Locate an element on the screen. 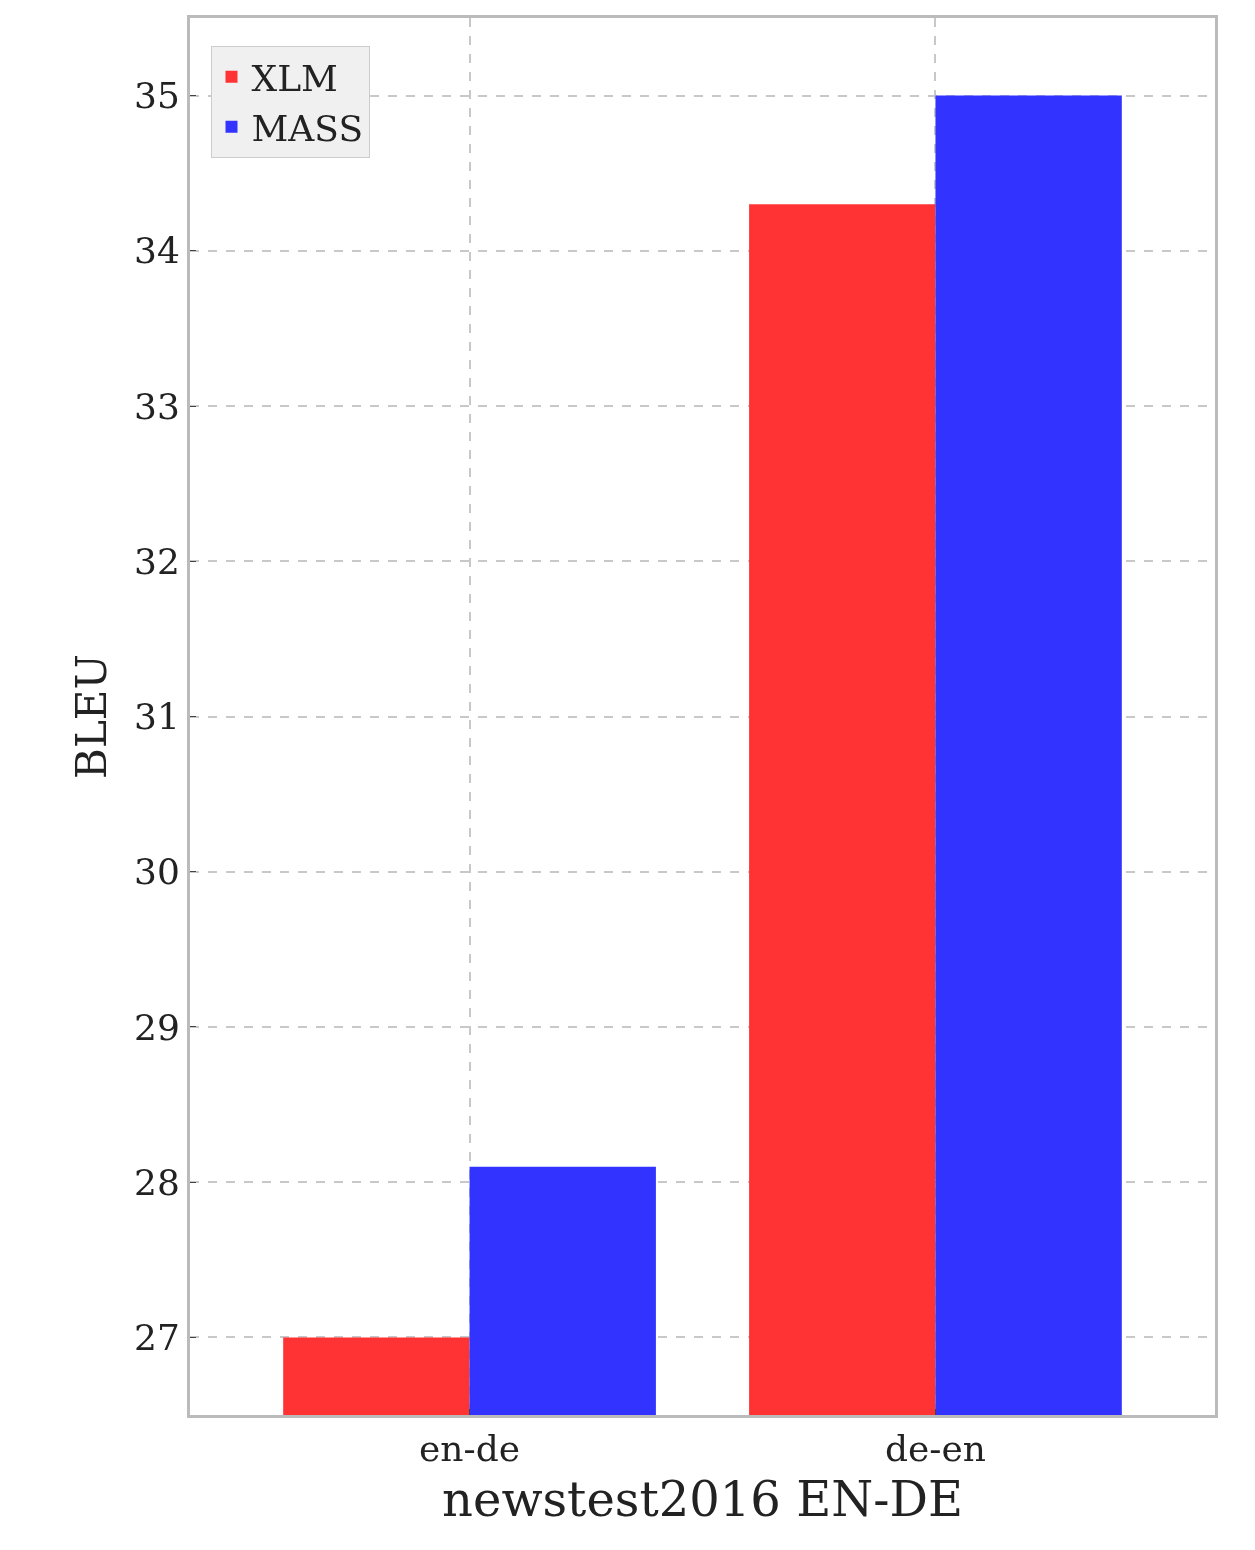 Image resolution: width=1255 pixels, height=1550 pixels. x-tick-label: en-de is located at coordinates (470, 1449).